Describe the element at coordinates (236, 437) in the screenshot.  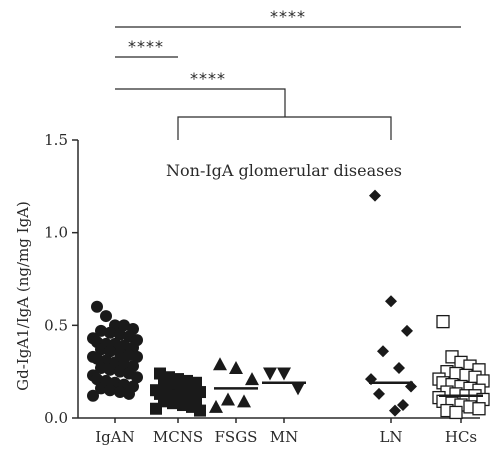
I see `x-tick-label: FSGS` at that location.